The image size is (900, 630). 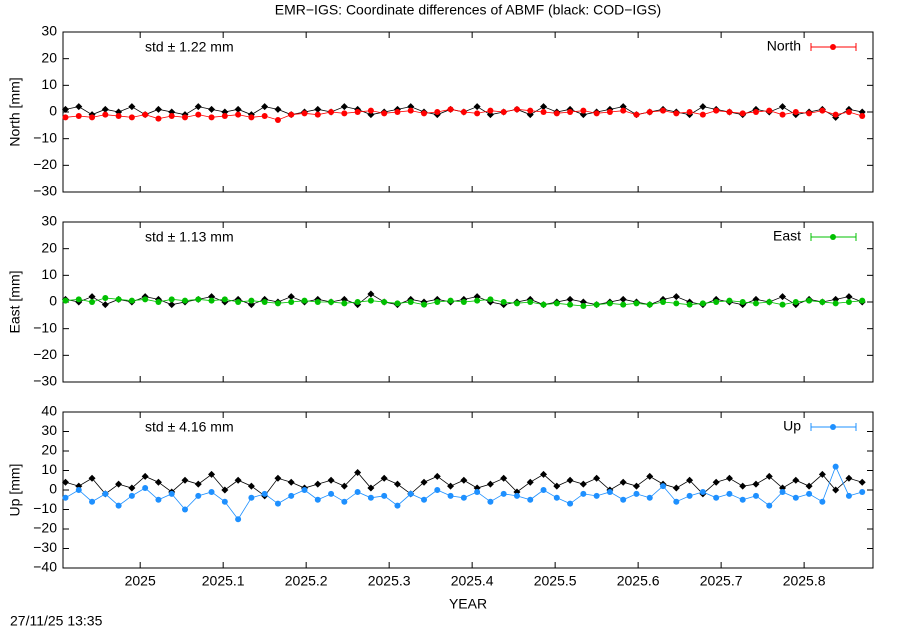 What do you see at coordinates (306, 581) in the screenshot?
I see `x-tick-label: 2025.2` at bounding box center [306, 581].